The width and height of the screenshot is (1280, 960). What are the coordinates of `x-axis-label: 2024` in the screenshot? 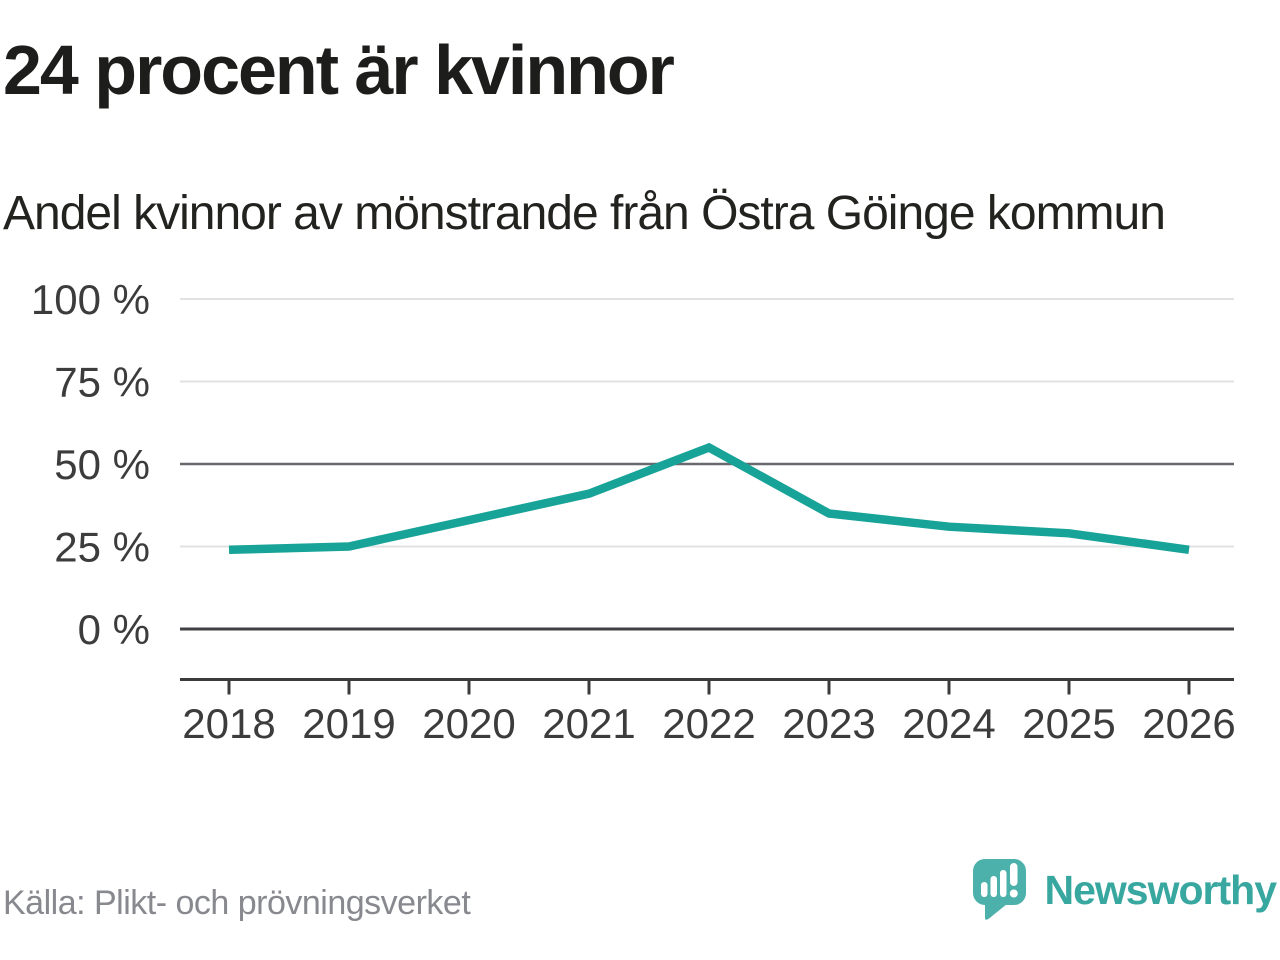 It's located at (948, 723).